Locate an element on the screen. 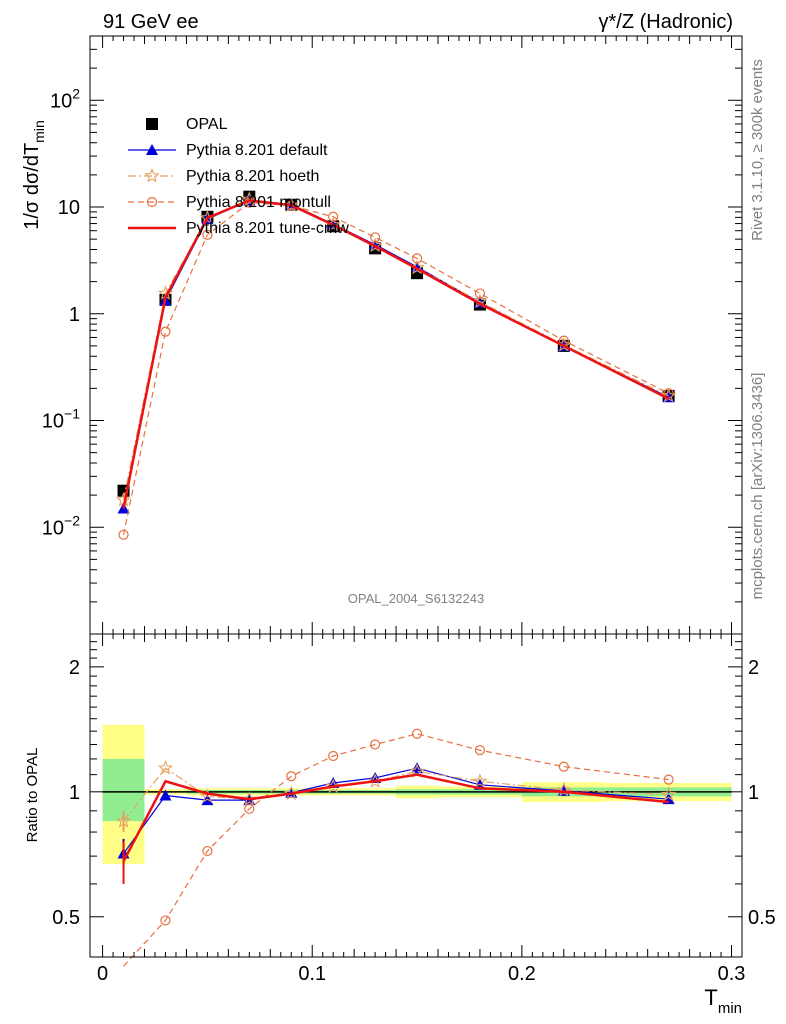  main-y-tick-label: 10⁻¹ is located at coordinates (61, 419).